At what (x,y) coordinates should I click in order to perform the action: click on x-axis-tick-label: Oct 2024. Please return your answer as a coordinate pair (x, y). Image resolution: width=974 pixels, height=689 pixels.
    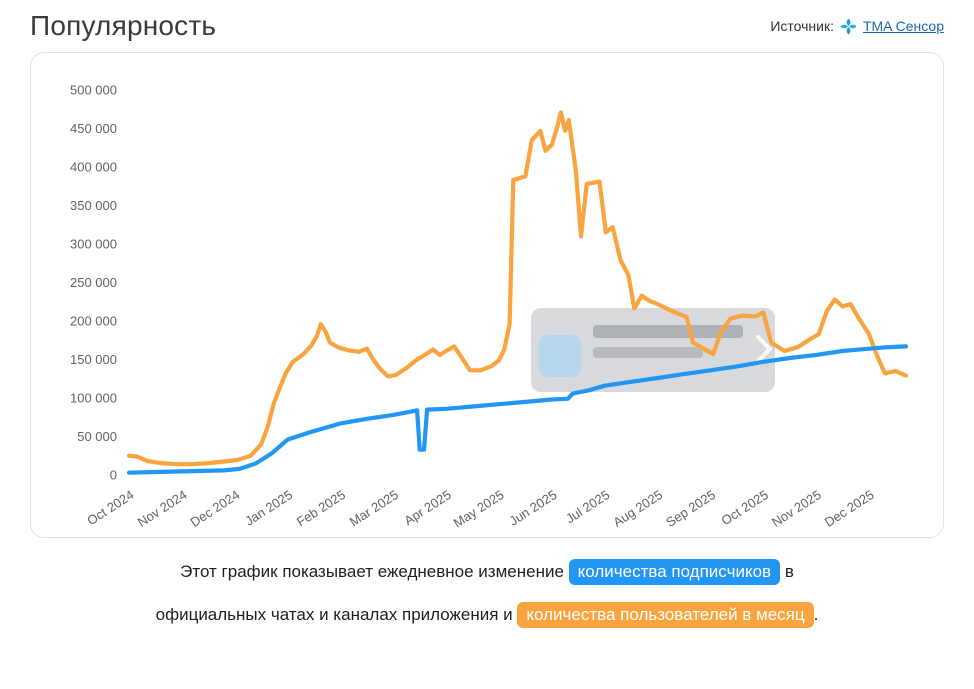
    Looking at the image, I should click on (110, 507).